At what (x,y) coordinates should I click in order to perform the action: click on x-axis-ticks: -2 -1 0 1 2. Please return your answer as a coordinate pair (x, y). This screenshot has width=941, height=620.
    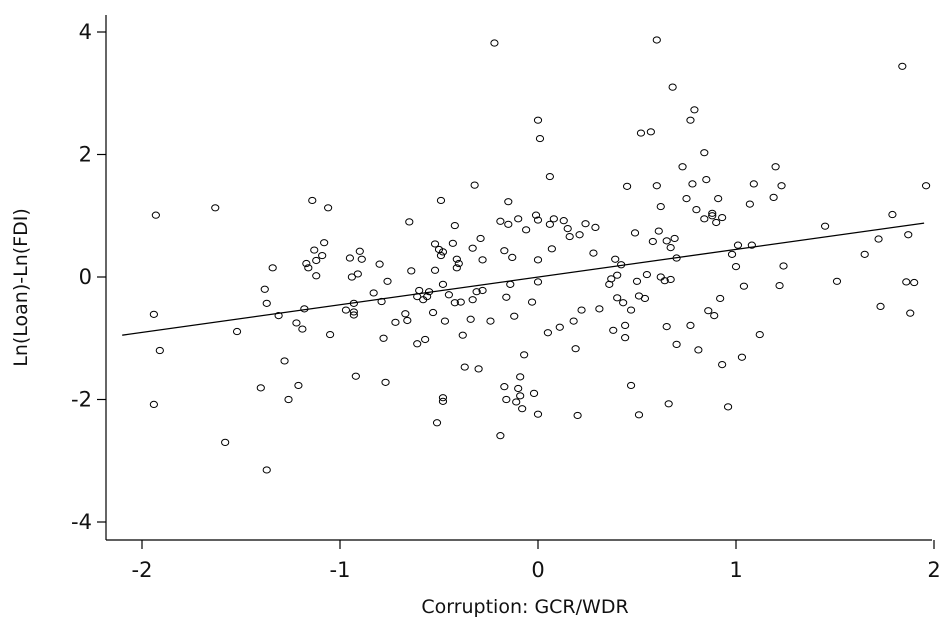
    Looking at the image, I should click on (536, 561).